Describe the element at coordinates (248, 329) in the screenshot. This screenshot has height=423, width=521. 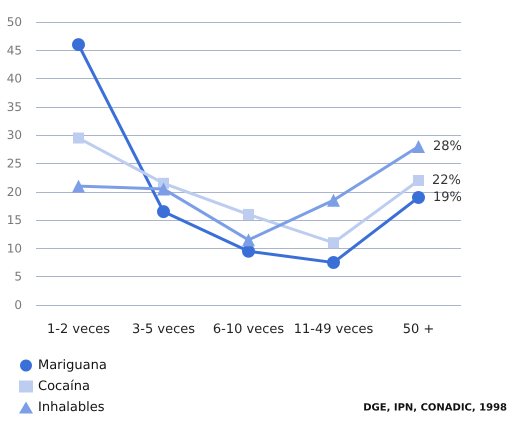
I see `x-tick-label: 6-10 veces` at that location.